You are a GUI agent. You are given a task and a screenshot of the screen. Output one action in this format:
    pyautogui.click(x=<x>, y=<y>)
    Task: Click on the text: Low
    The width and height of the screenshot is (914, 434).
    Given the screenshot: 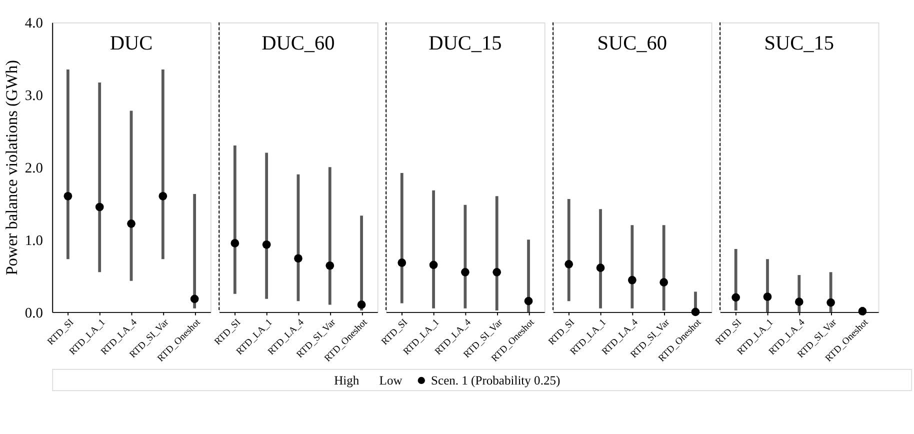 What is the action you would take?
    pyautogui.click(x=390, y=380)
    